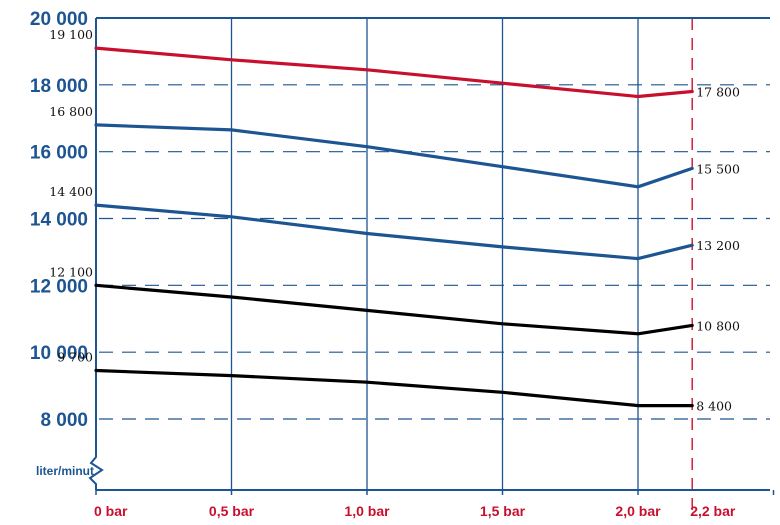 Image resolution: width=780 pixels, height=525 pixels. What do you see at coordinates (232, 511) in the screenshot?
I see `x-tick-label: 0,5 bar` at bounding box center [232, 511].